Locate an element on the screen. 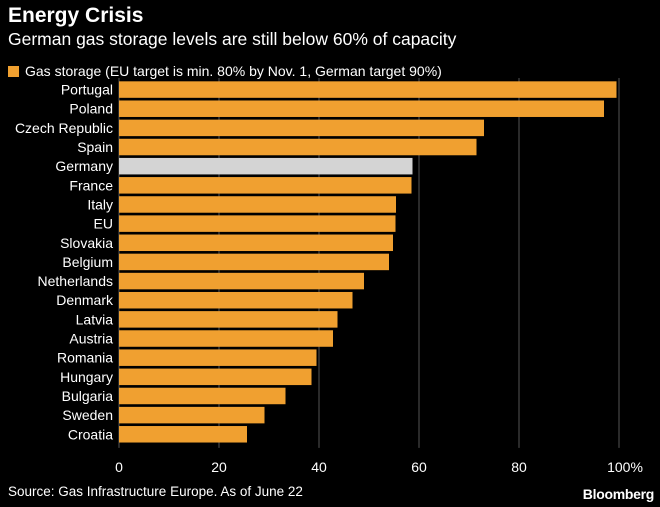  x-tick-label-0: 0 is located at coordinates (119, 467).